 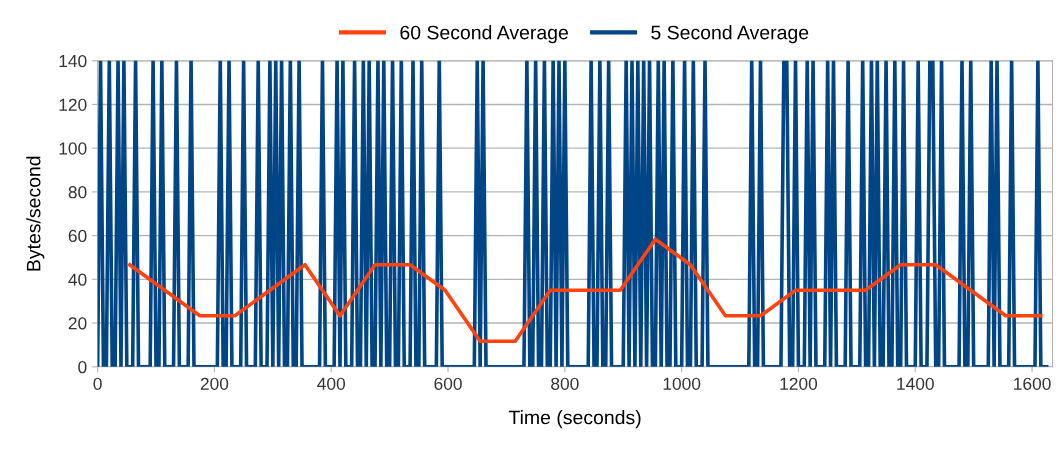 I want to click on x-tick-label: 1600, so click(x=1032, y=383).